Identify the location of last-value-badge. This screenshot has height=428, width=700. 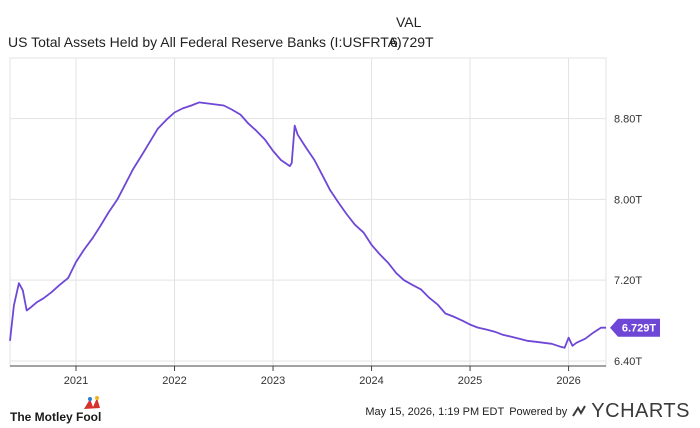
(635, 327).